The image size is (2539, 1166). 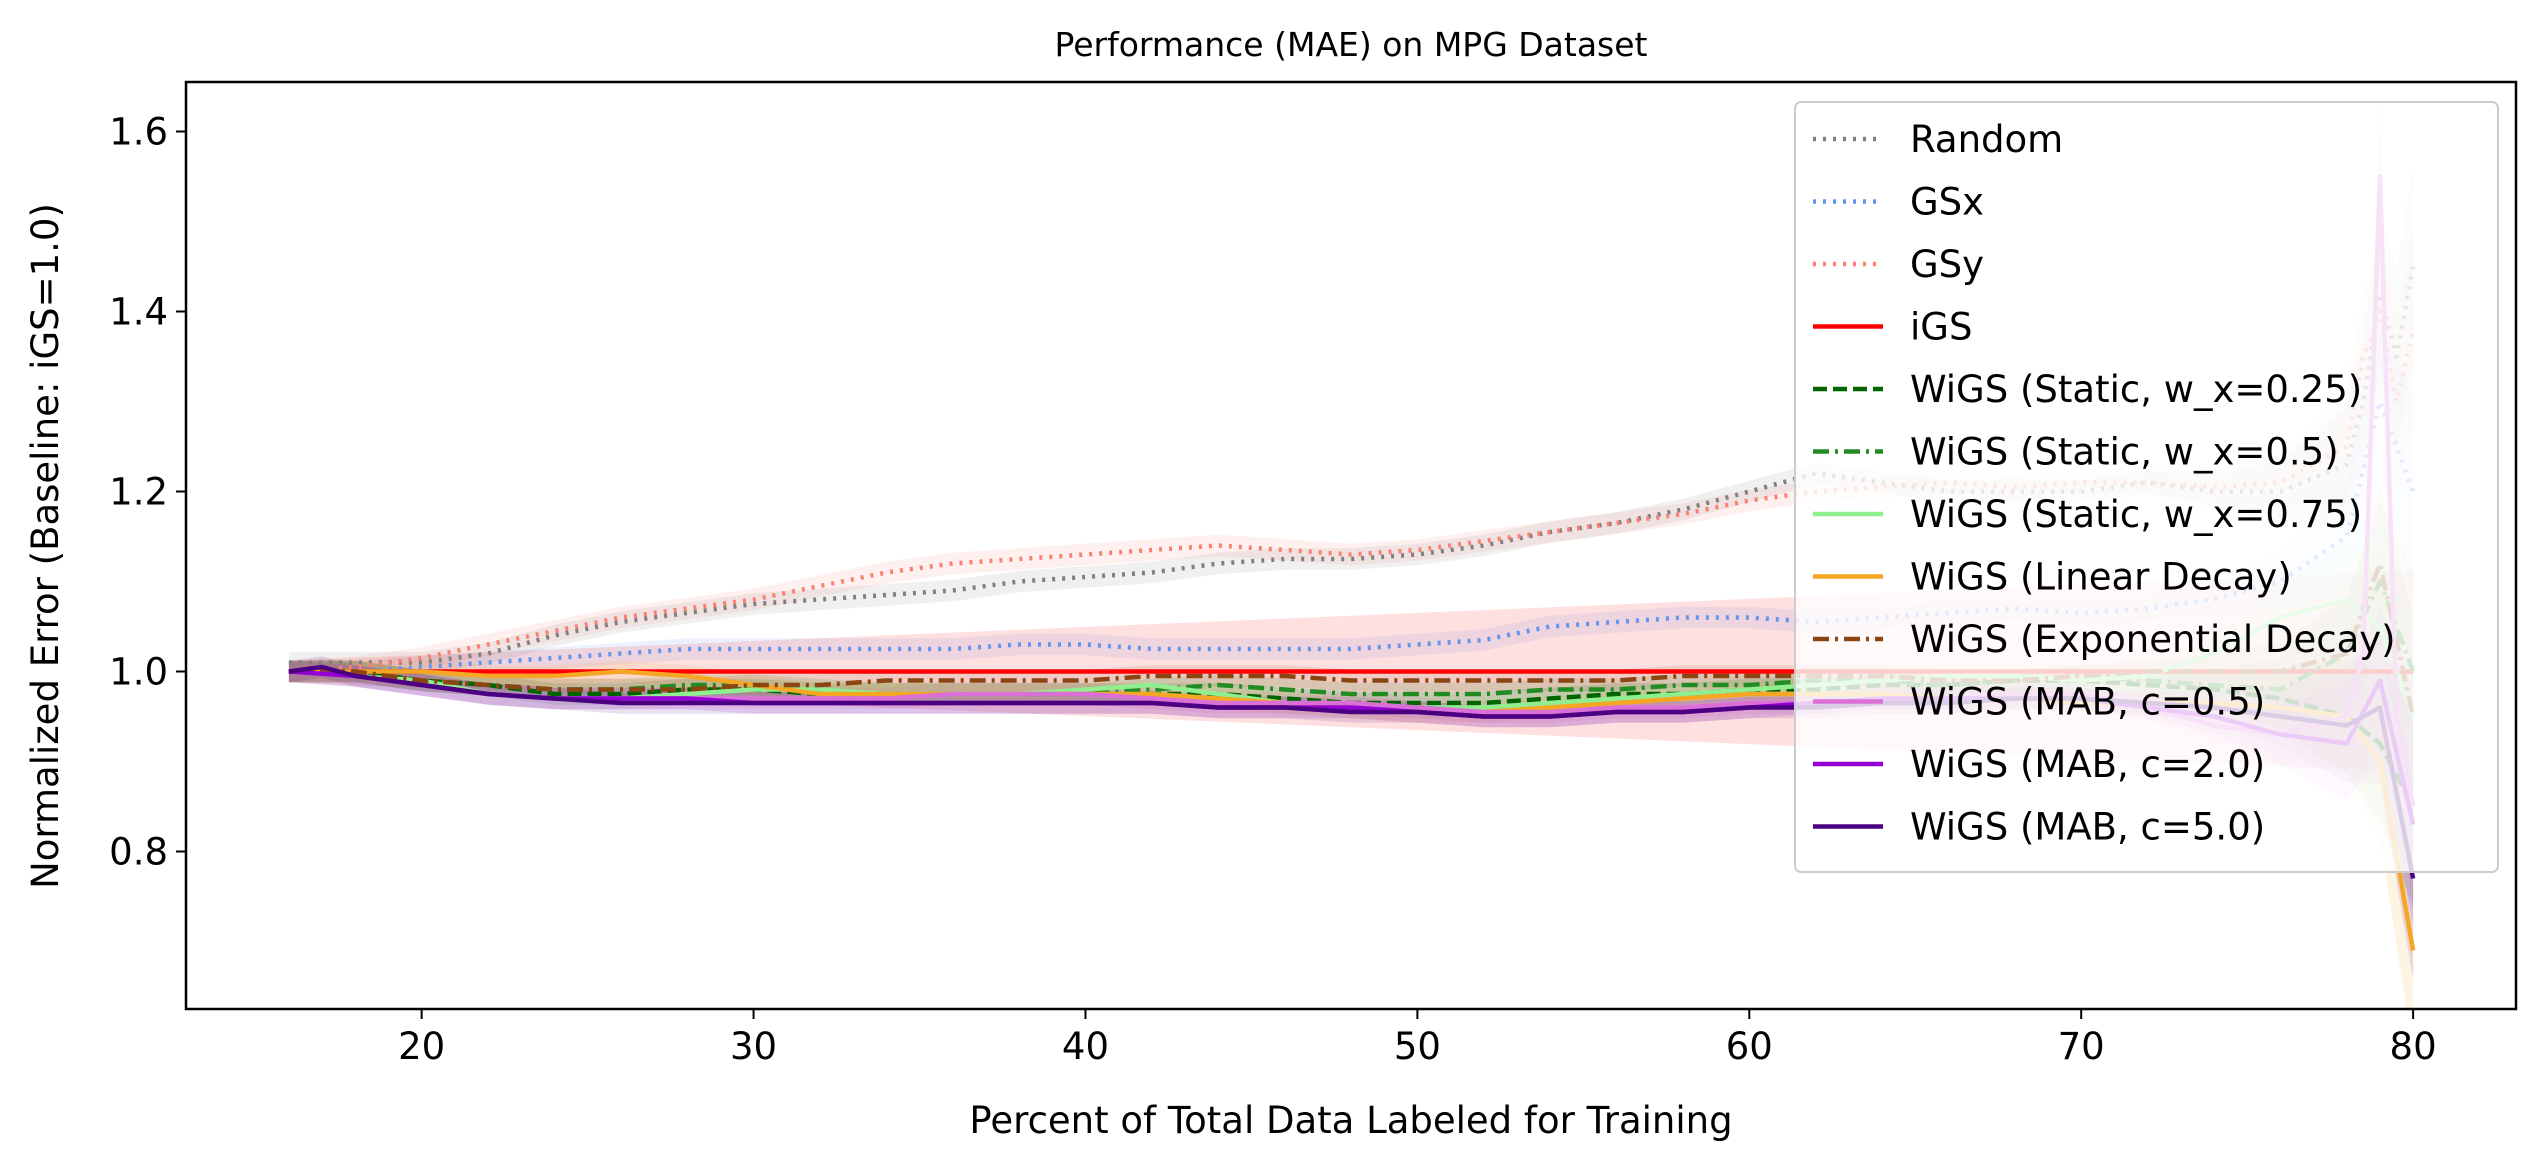 What do you see at coordinates (1947, 264) in the screenshot?
I see `legend-label-gsy: GSy` at bounding box center [1947, 264].